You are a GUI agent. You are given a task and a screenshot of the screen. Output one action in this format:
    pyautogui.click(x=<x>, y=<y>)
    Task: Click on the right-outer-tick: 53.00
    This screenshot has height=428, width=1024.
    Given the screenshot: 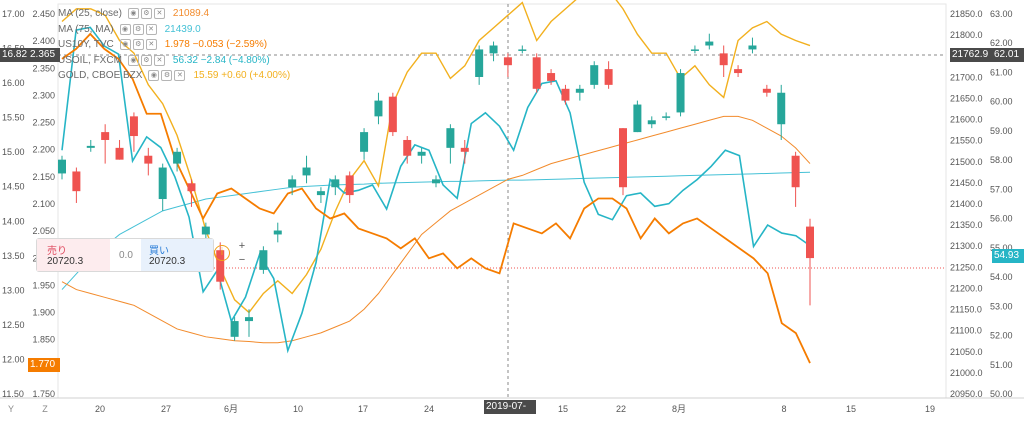 What is the action you would take?
    pyautogui.click(x=1001, y=306)
    